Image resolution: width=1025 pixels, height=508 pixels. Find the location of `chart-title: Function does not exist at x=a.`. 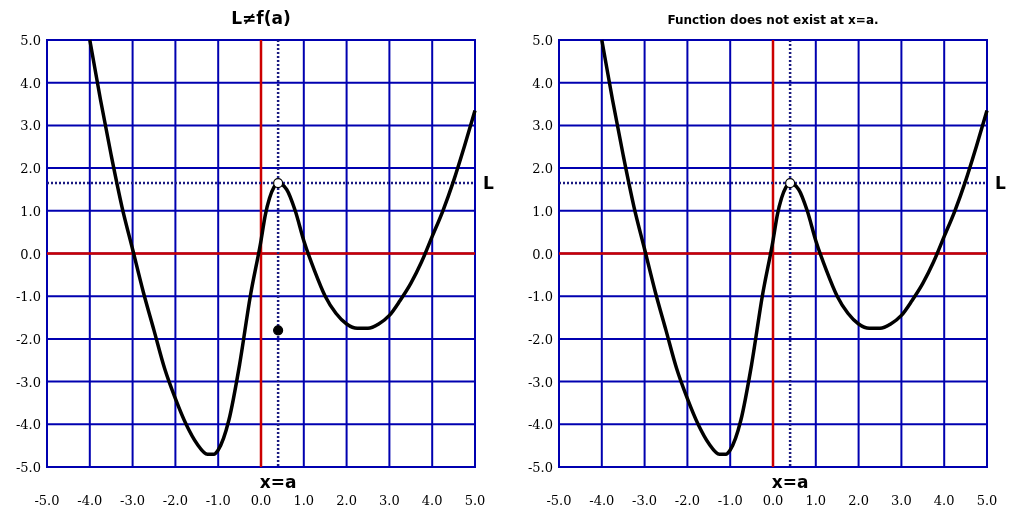

chart-title: Function does not exist at x=a. is located at coordinates (773, 20).